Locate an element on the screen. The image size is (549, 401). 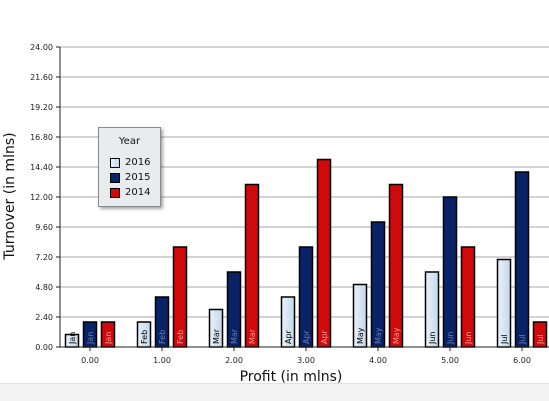
y-tick-label: 24.00 is located at coordinates (41, 47).